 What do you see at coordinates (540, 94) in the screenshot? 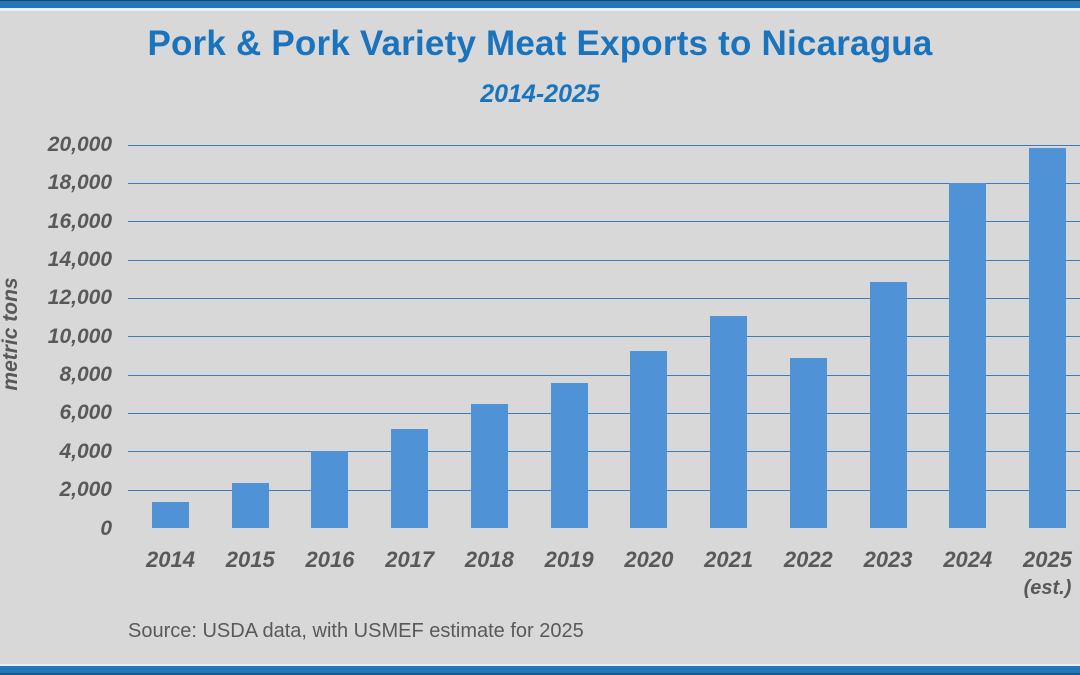
I see `chart-subtitle: 2014-2025` at bounding box center [540, 94].